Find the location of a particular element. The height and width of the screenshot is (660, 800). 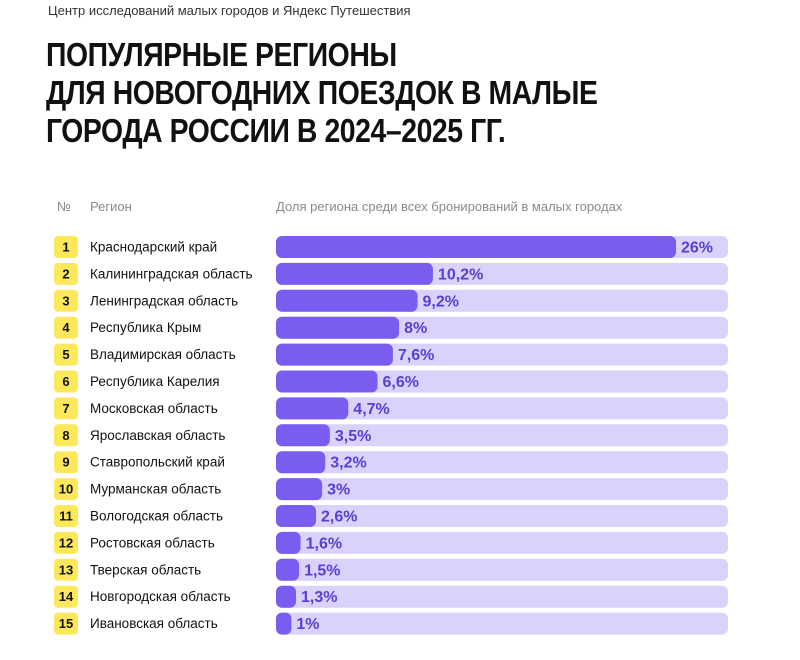

value-label: 1,3% is located at coordinates (319, 597).